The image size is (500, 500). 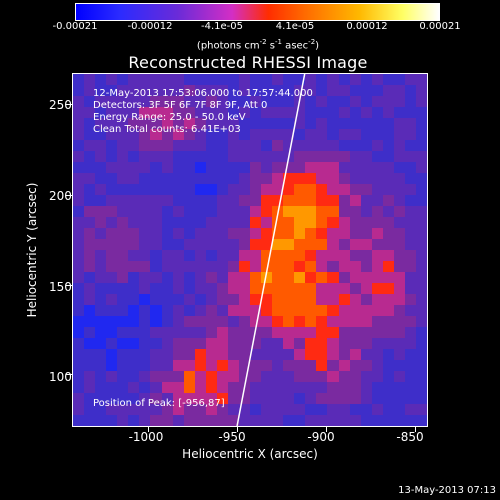 What do you see at coordinates (258, 44) in the screenshot?
I see `colorbar-unit-label: (photons cm-2 s-1 asec-2)` at bounding box center [258, 44].